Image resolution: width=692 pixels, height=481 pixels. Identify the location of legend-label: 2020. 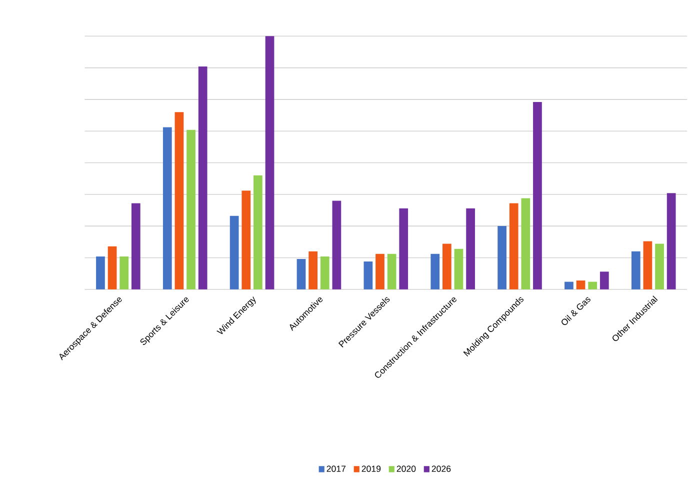
(406, 468).